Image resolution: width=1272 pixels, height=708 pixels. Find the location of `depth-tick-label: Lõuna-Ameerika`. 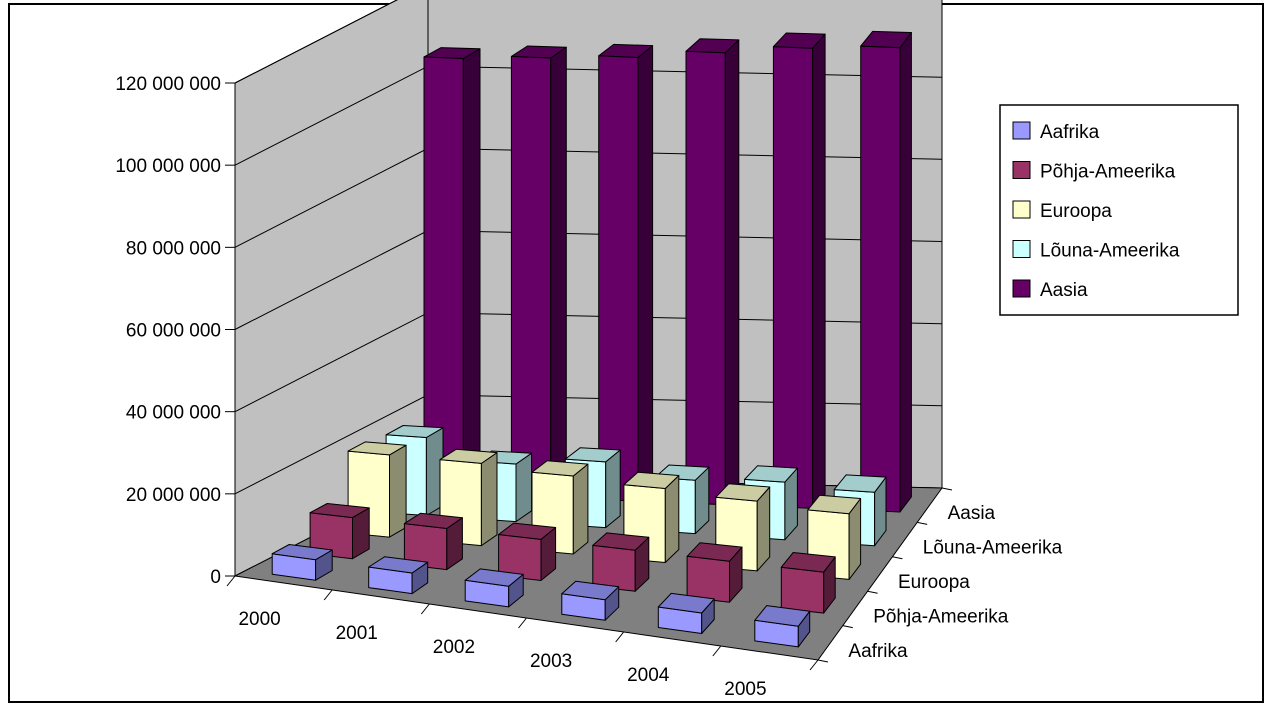

depth-tick-label: Lõuna-Ameerika is located at coordinates (993, 548).